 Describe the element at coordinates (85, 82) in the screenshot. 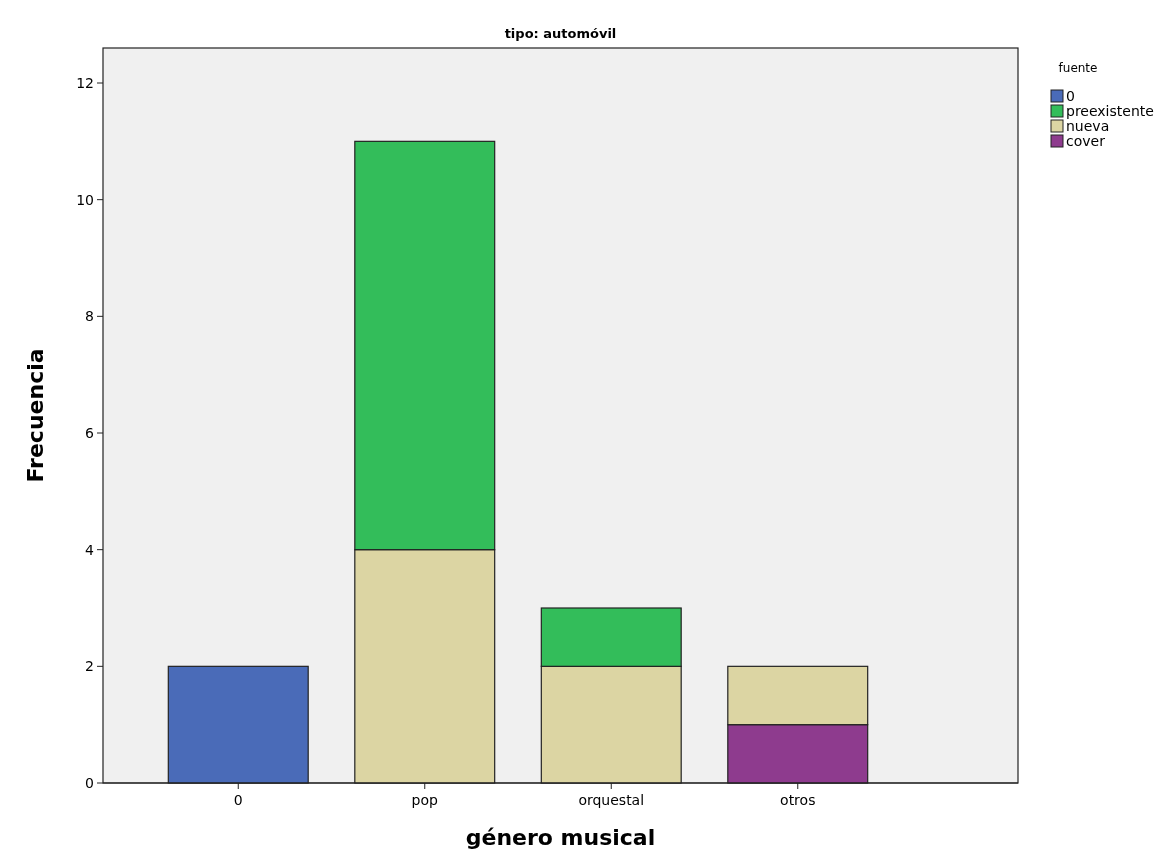

I see `y-tick-label: 12` at that location.